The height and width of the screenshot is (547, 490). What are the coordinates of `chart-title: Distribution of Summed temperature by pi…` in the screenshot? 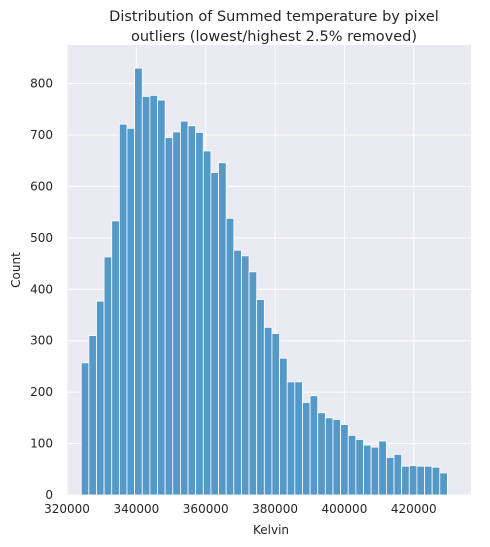 It's located at (274, 17).